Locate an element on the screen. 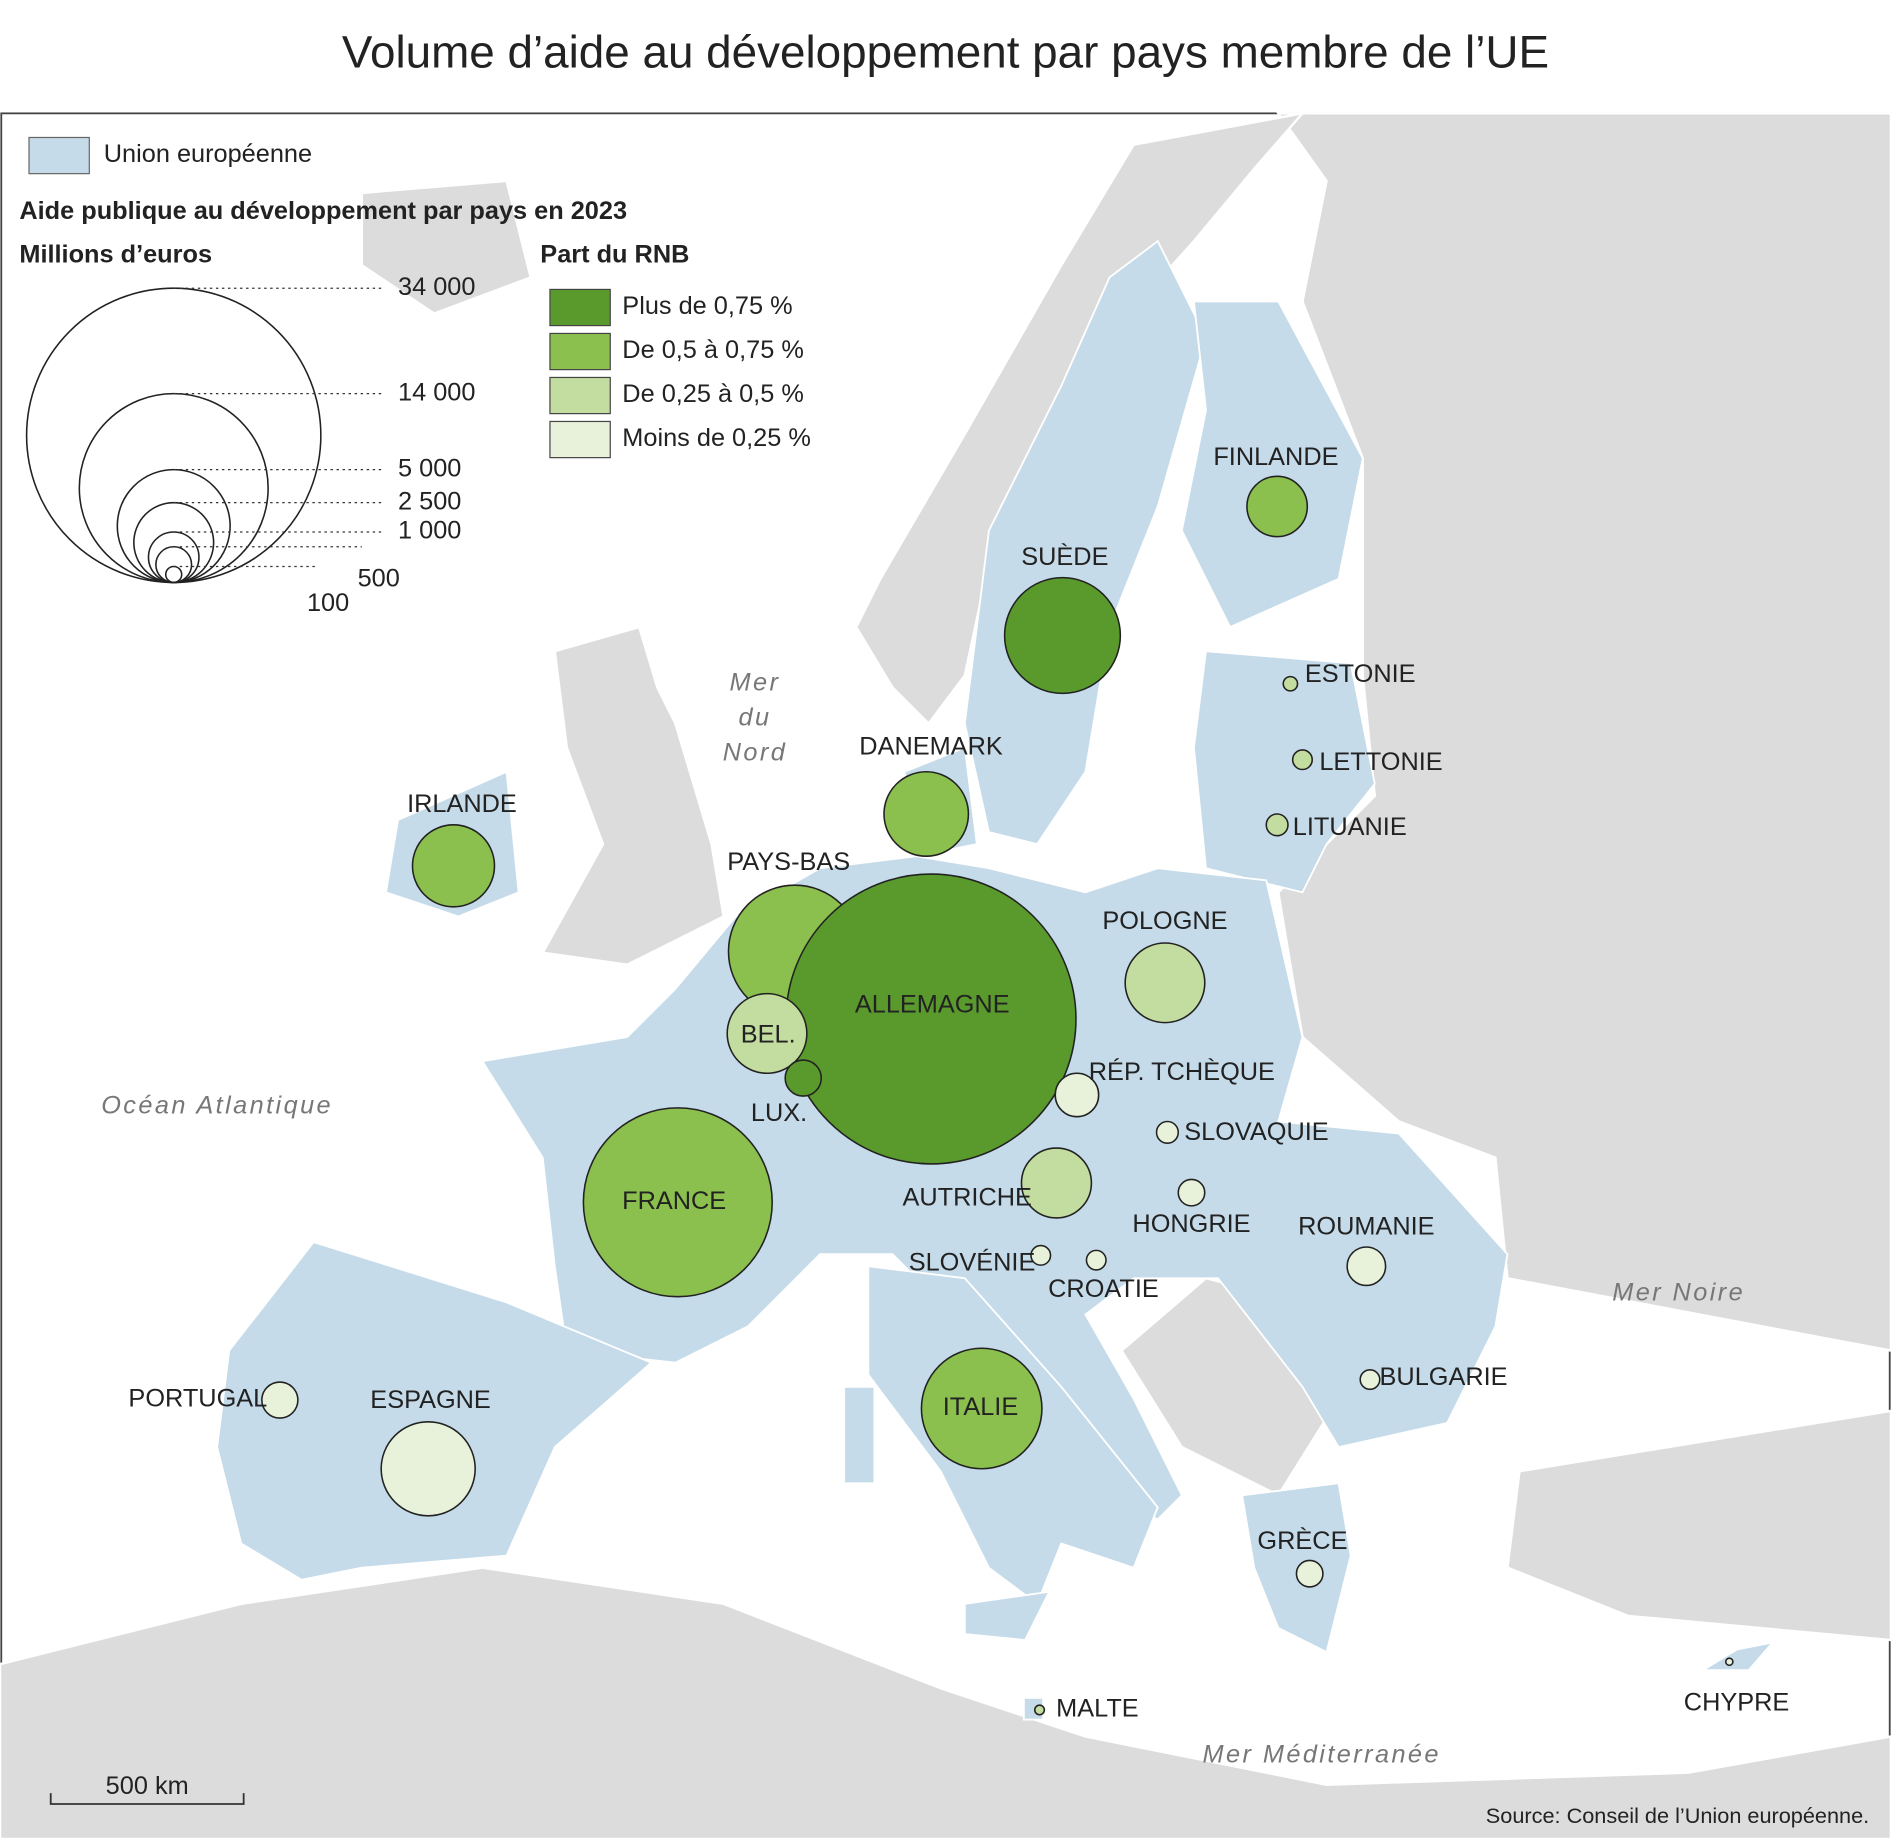  sea-label: du is located at coordinates (754, 717).